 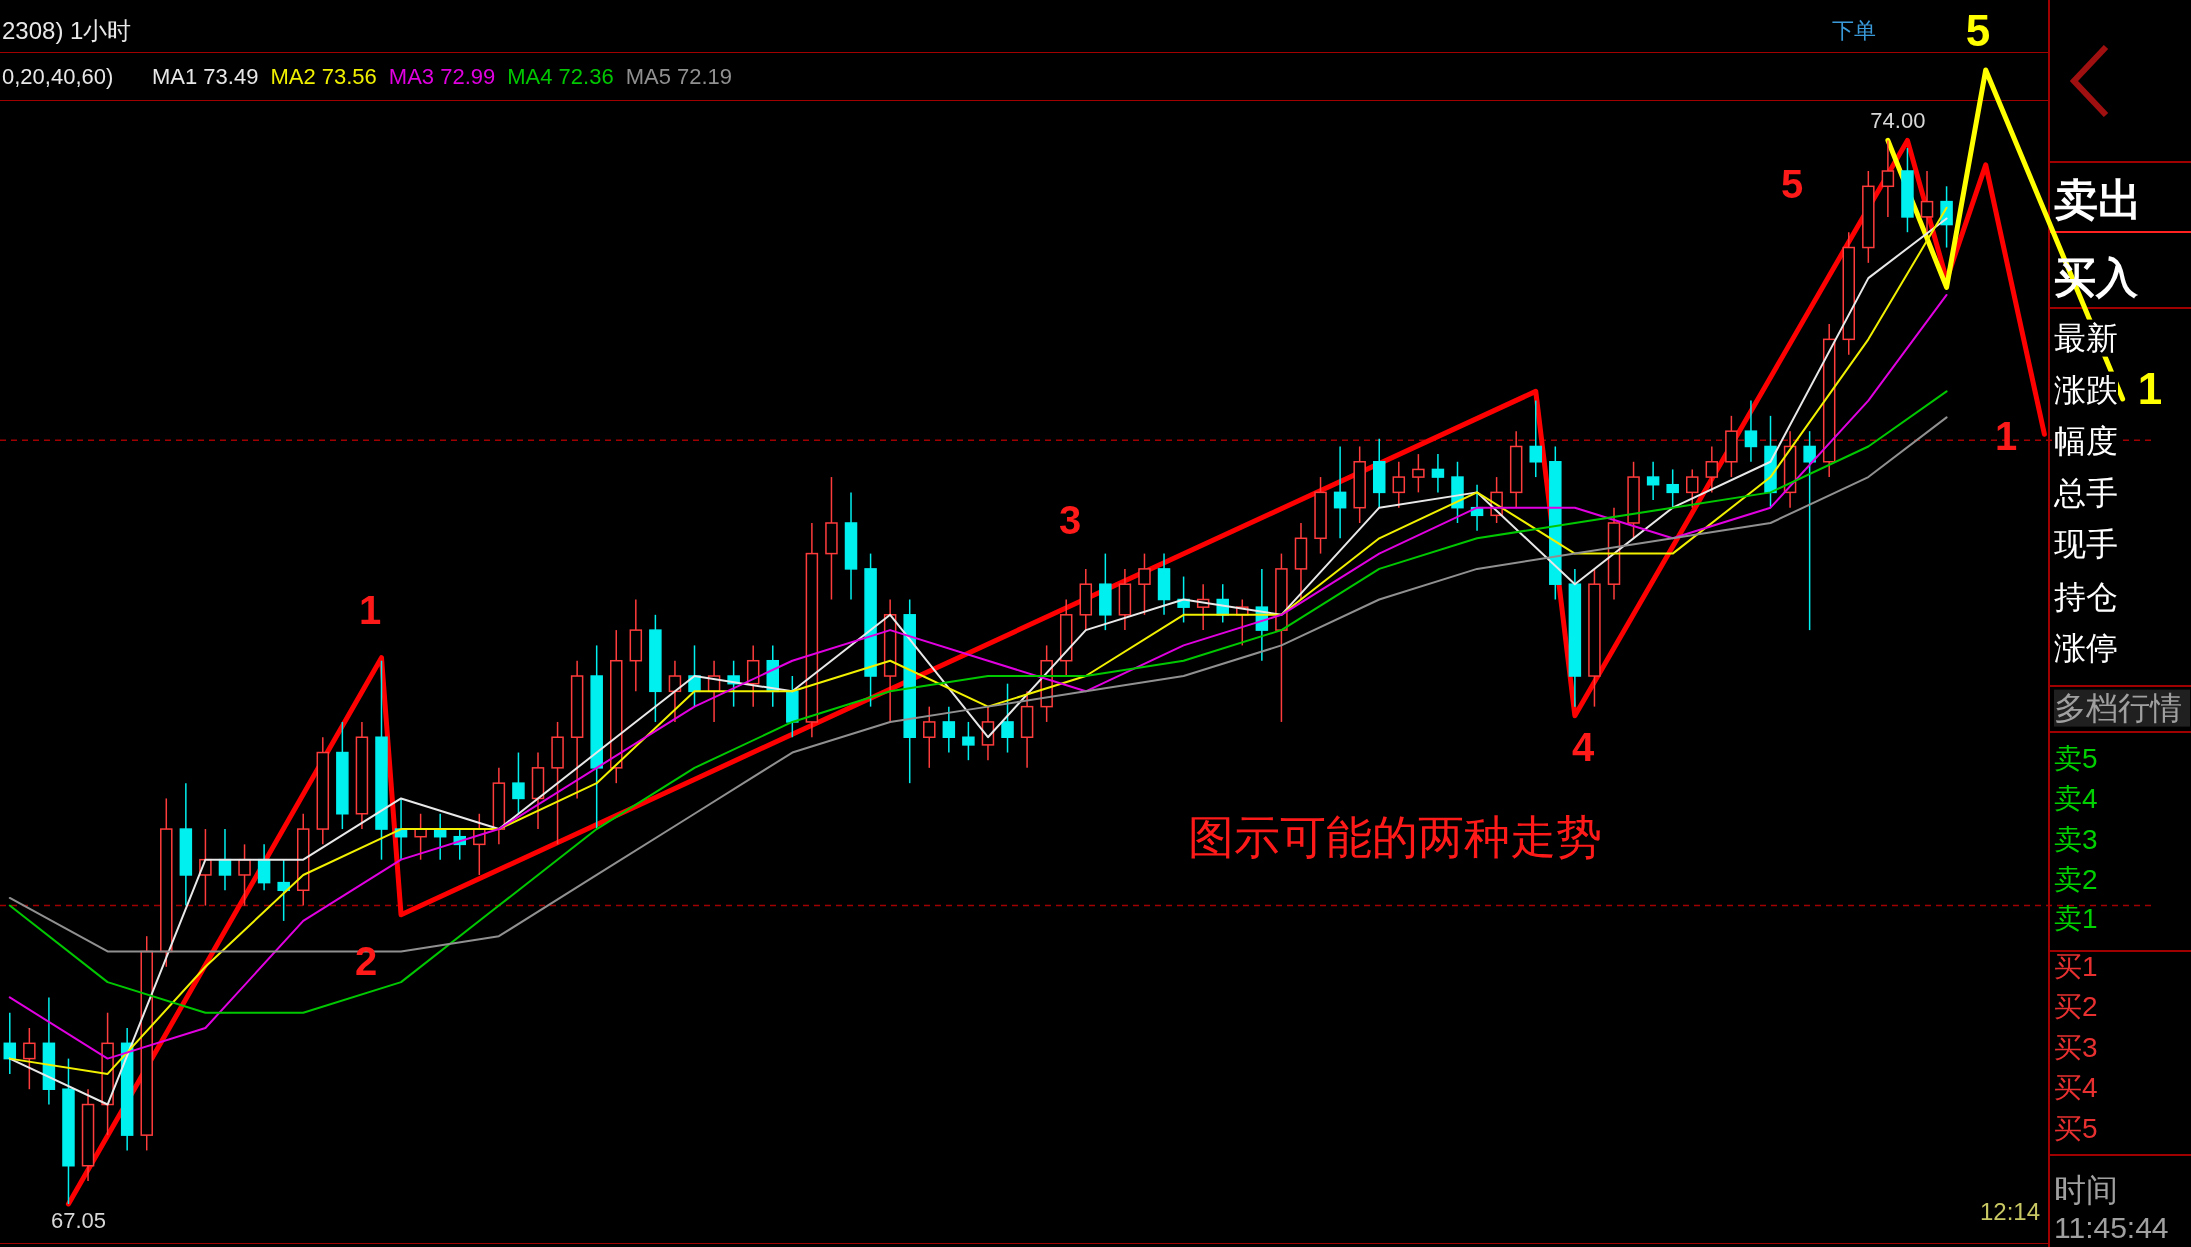 What do you see at coordinates (205, 77) in the screenshot?
I see `text: MA1 73.49` at bounding box center [205, 77].